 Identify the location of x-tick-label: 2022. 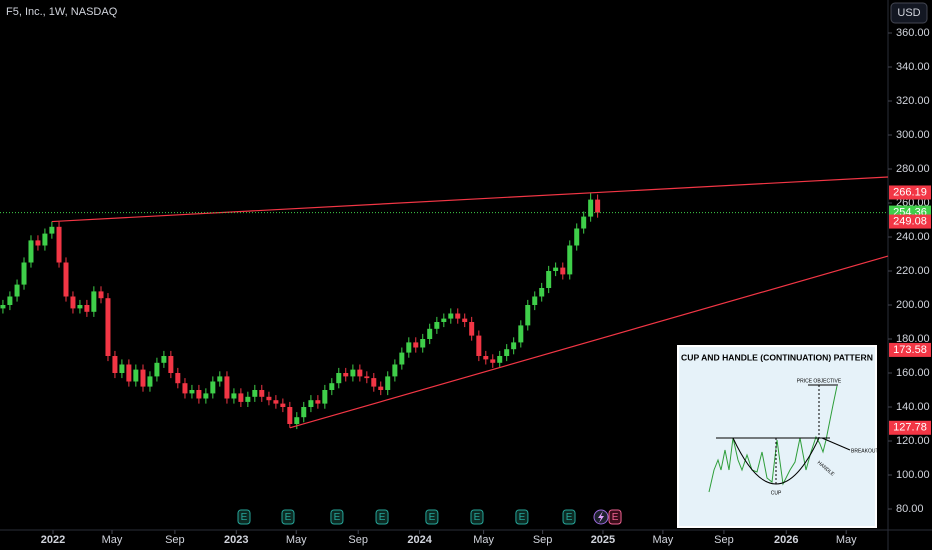
(53, 540).